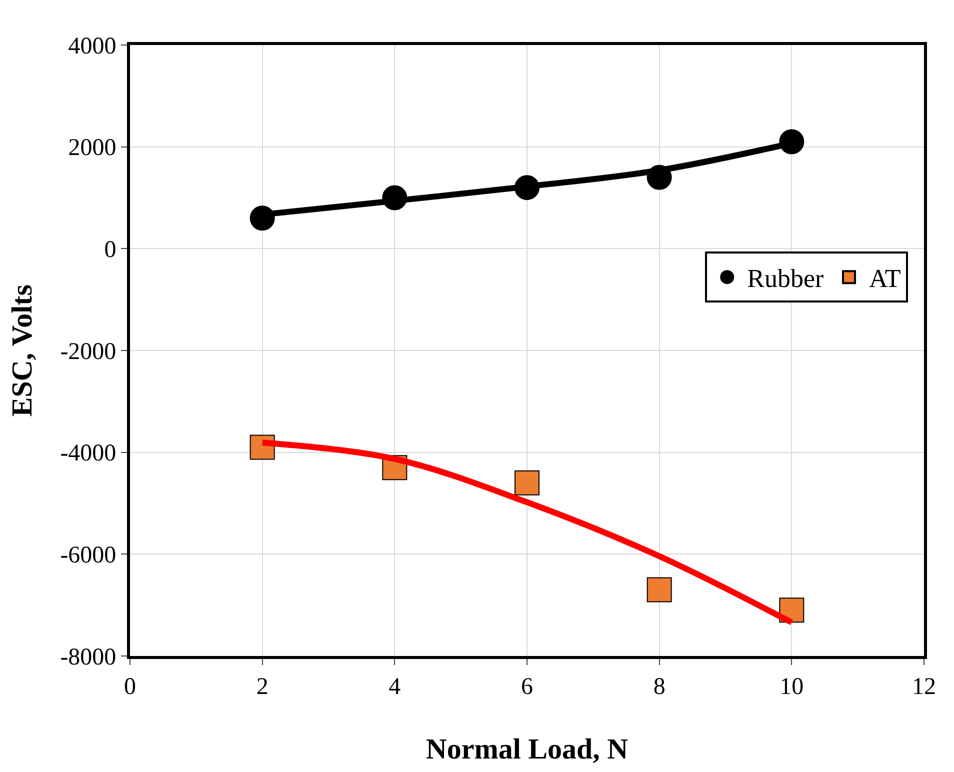 Image resolution: width=954 pixels, height=772 pixels. Describe the element at coordinates (885, 279) in the screenshot. I see `legend-label: AT` at that location.